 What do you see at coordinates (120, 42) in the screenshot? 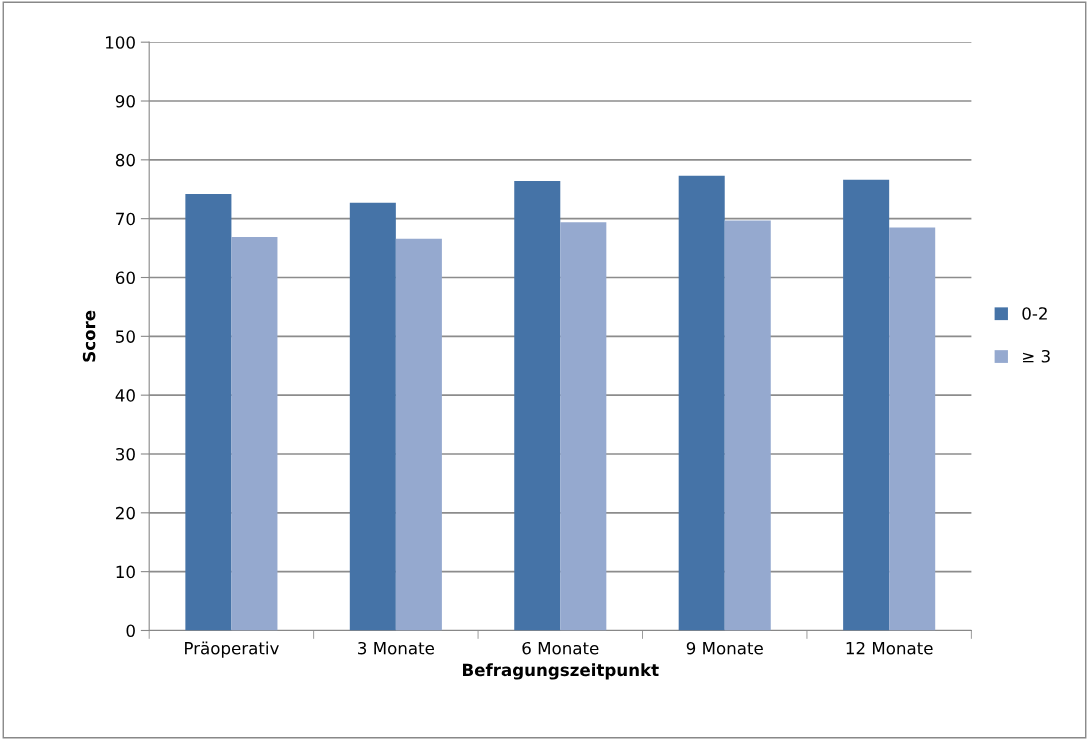
I see `y-tick-label: 100` at bounding box center [120, 42].